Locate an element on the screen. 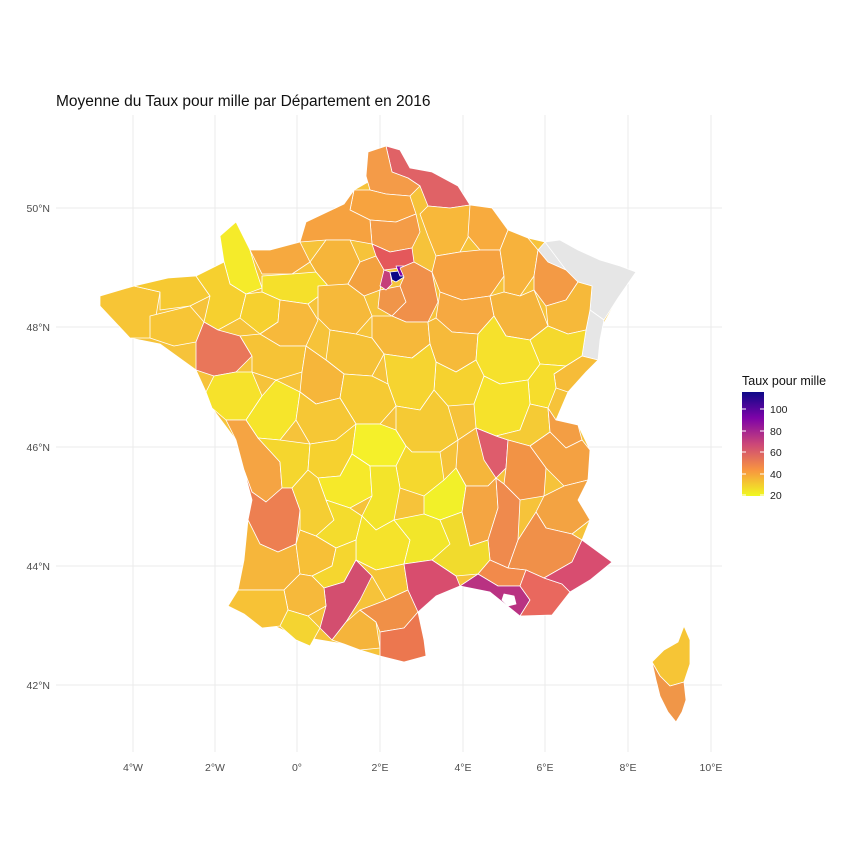 This screenshot has height=864, width=864. y-tick-46n: 46°N is located at coordinates (38, 448).